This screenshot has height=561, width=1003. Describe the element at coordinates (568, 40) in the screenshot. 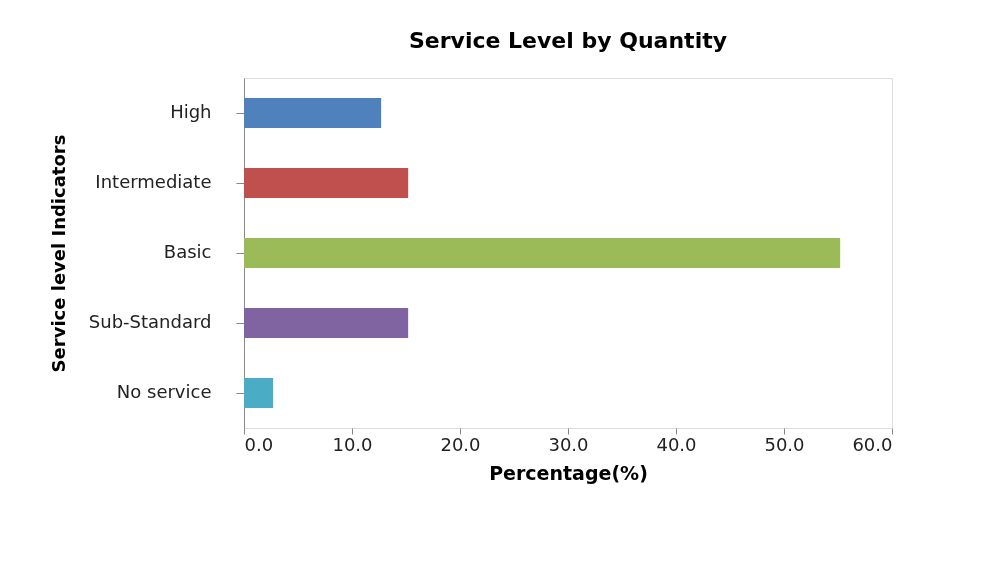

I see `chart-title: Service Level by Quantity` at that location.